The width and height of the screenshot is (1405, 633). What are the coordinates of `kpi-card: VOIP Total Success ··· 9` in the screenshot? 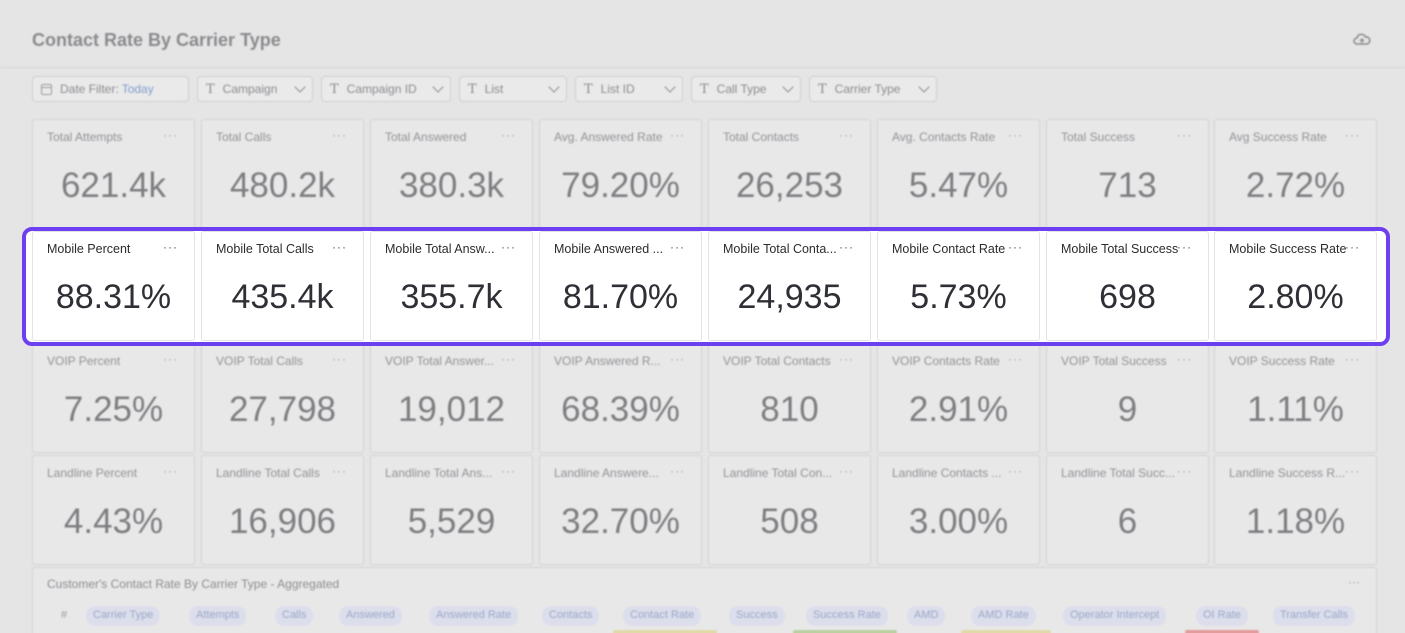 It's located at (1127, 398).